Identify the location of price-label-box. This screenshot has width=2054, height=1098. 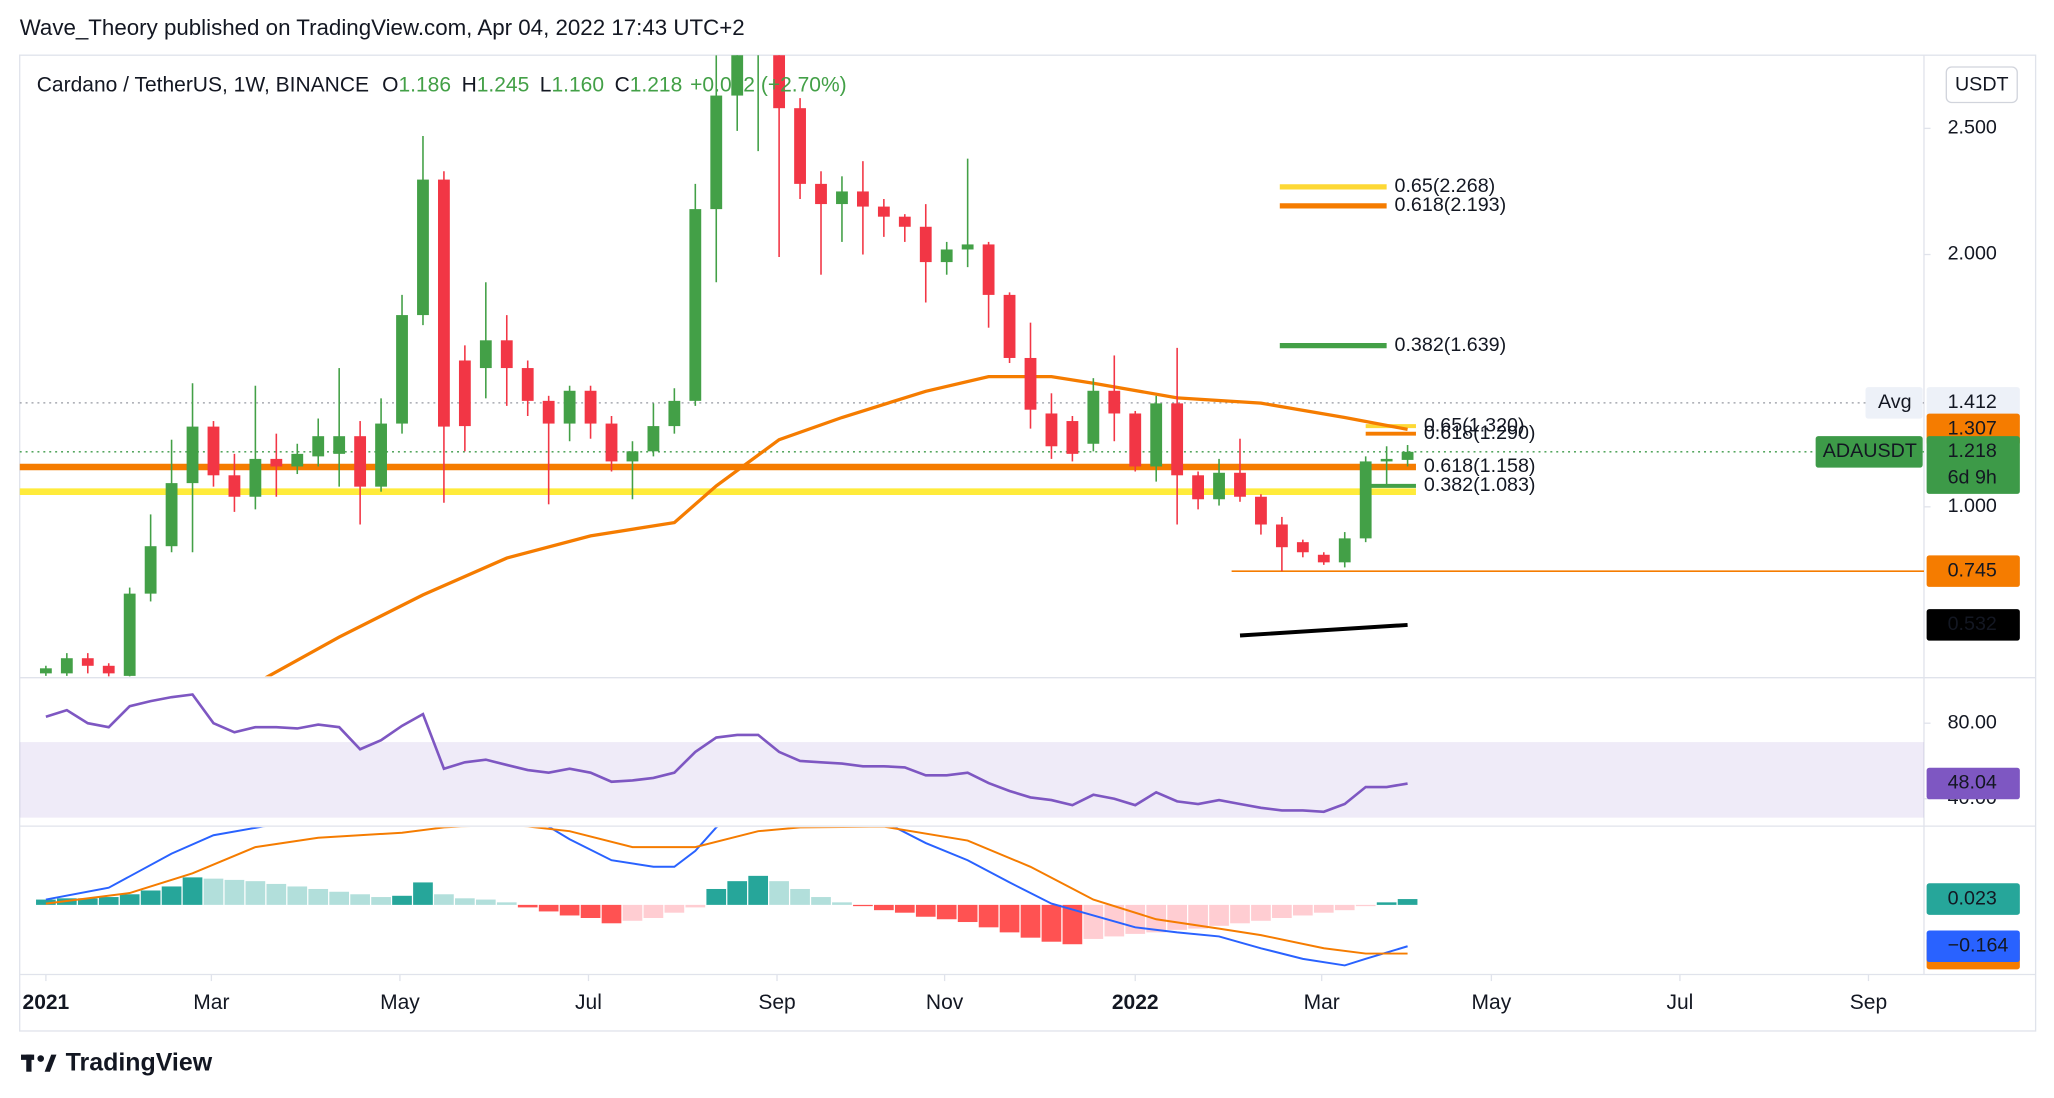
(1894, 403).